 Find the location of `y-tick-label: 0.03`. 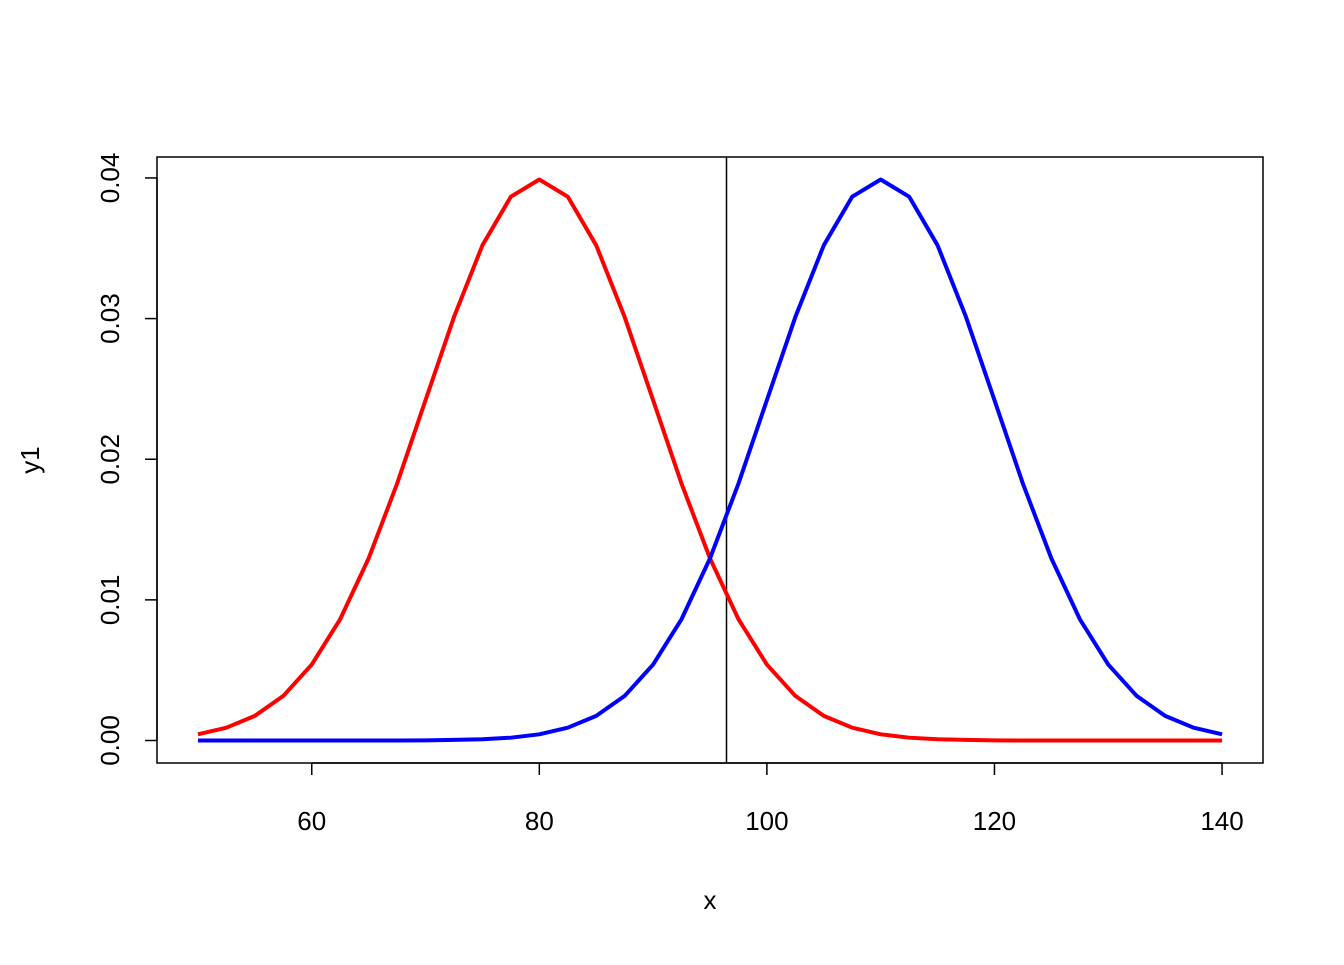

y-tick-label: 0.03 is located at coordinates (110, 318).